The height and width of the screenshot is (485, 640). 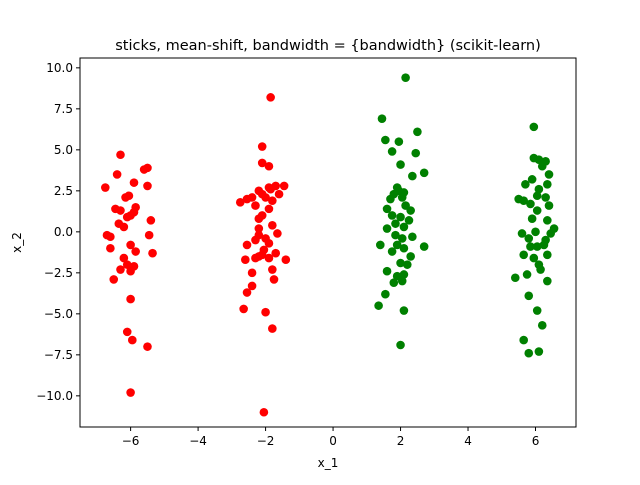 What do you see at coordinates (333, 441) in the screenshot?
I see `x-tick-label: 0` at bounding box center [333, 441].